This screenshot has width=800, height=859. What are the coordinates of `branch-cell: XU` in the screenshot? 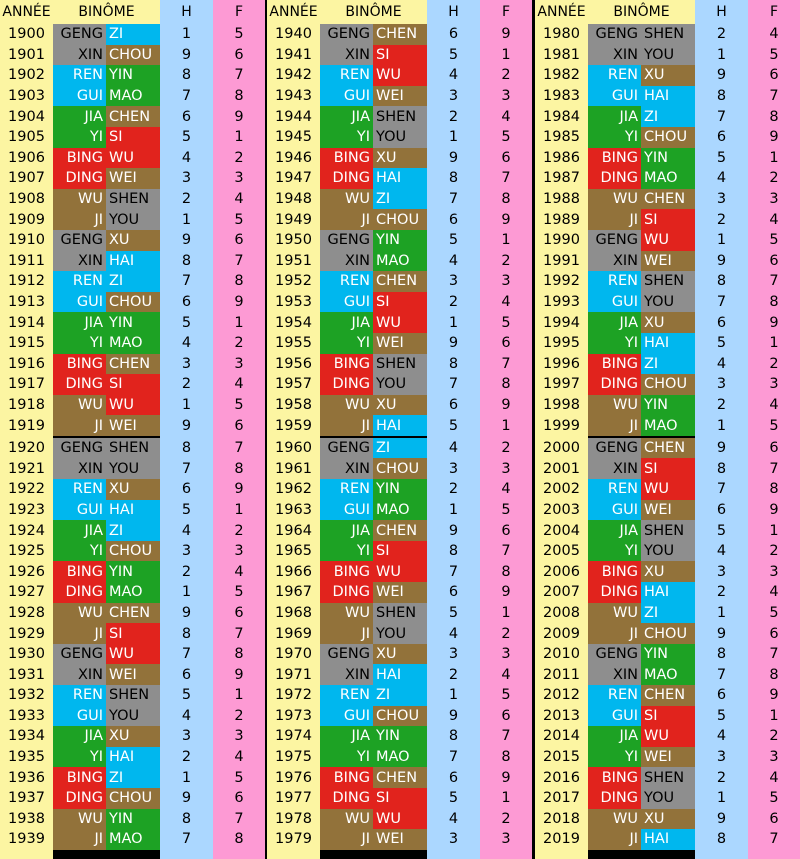 It's located at (133, 240).